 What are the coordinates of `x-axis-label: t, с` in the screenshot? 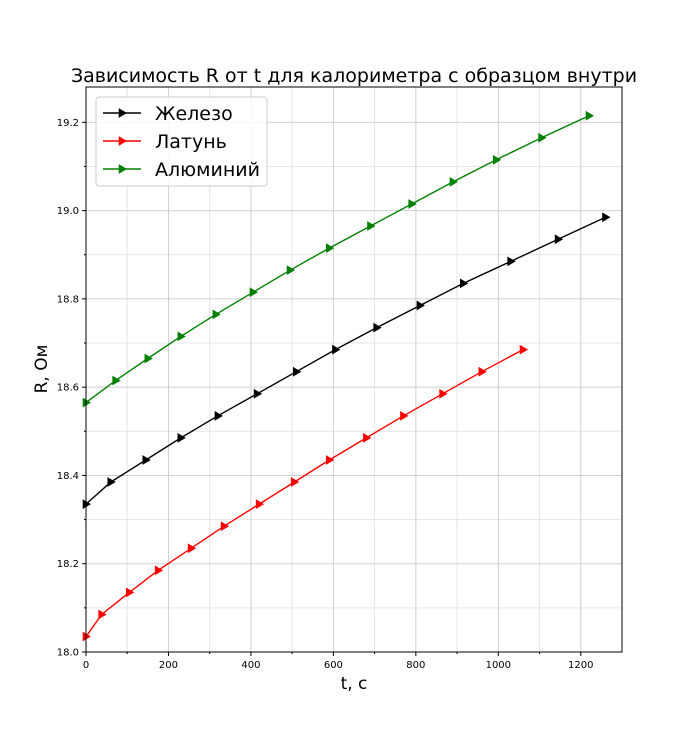 It's located at (354, 684).